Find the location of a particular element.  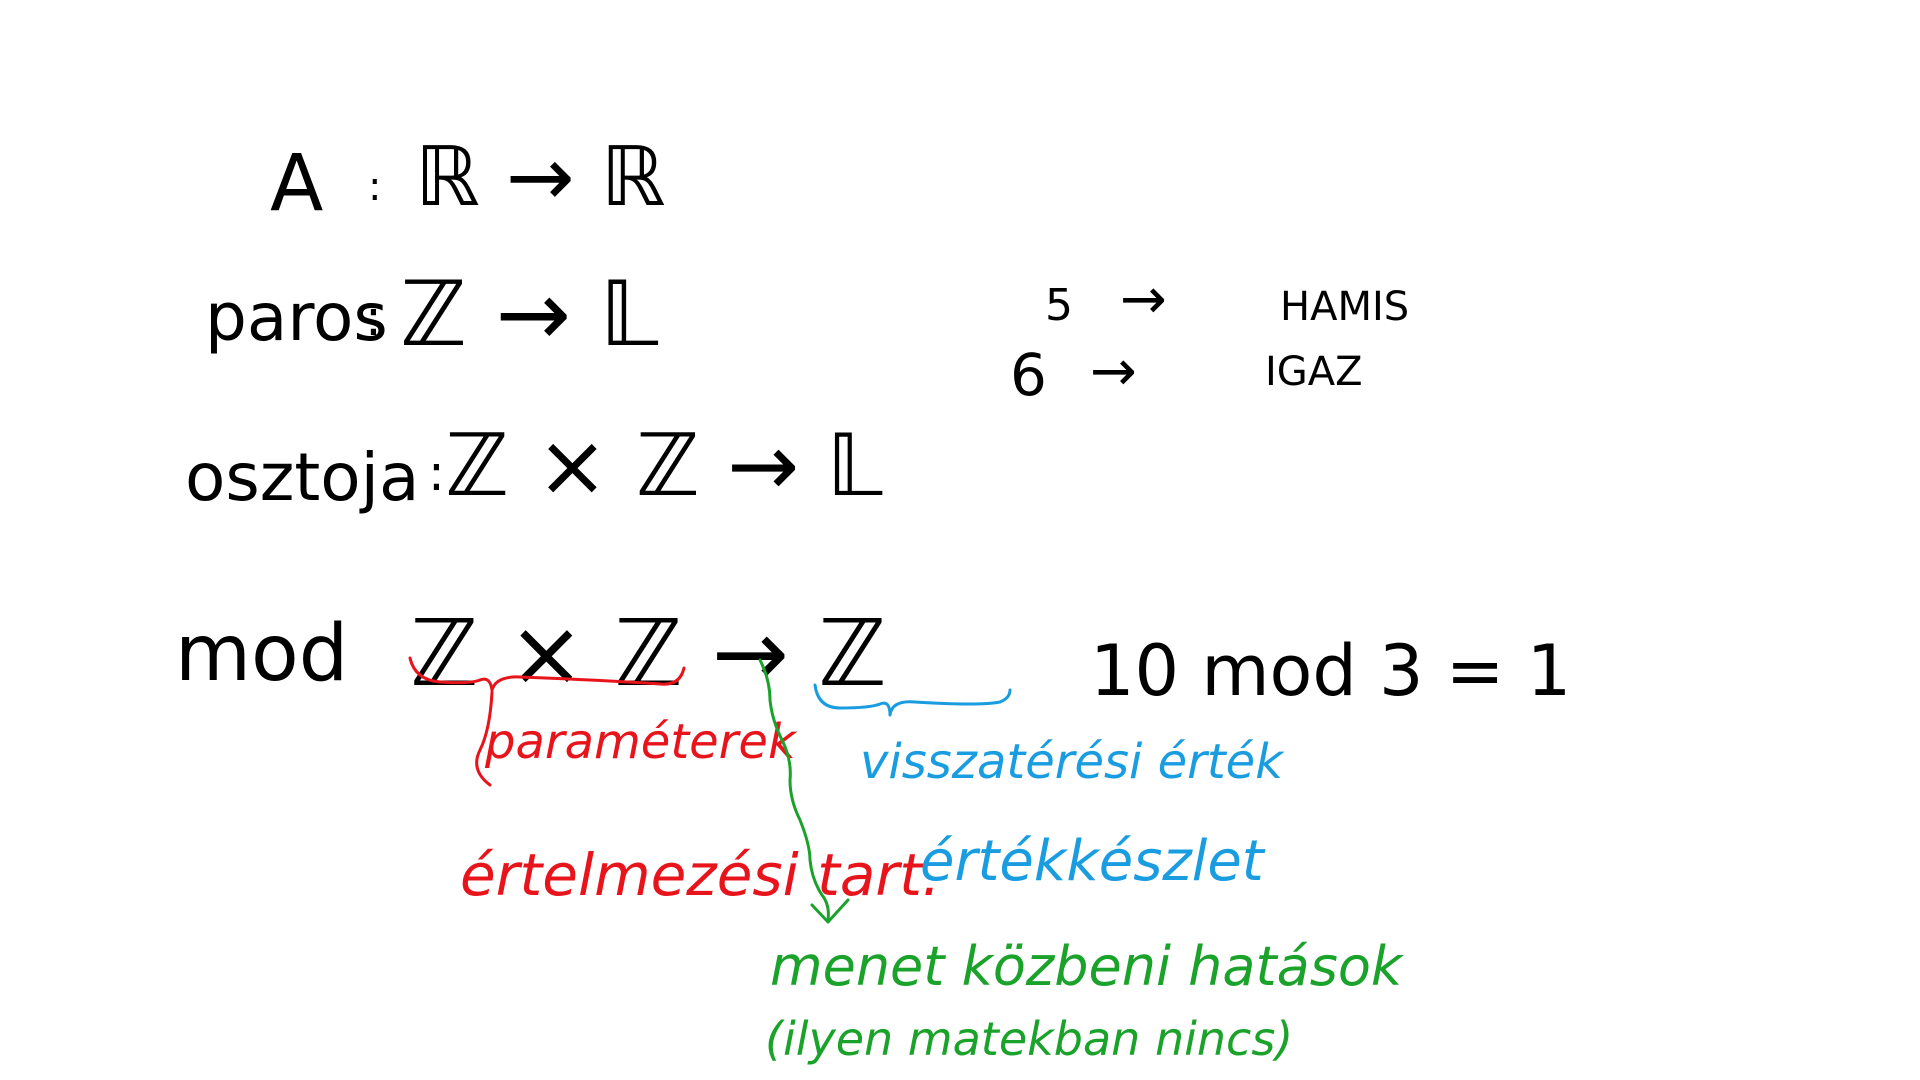

ex2-output: IGAZ is located at coordinates (1314, 372).